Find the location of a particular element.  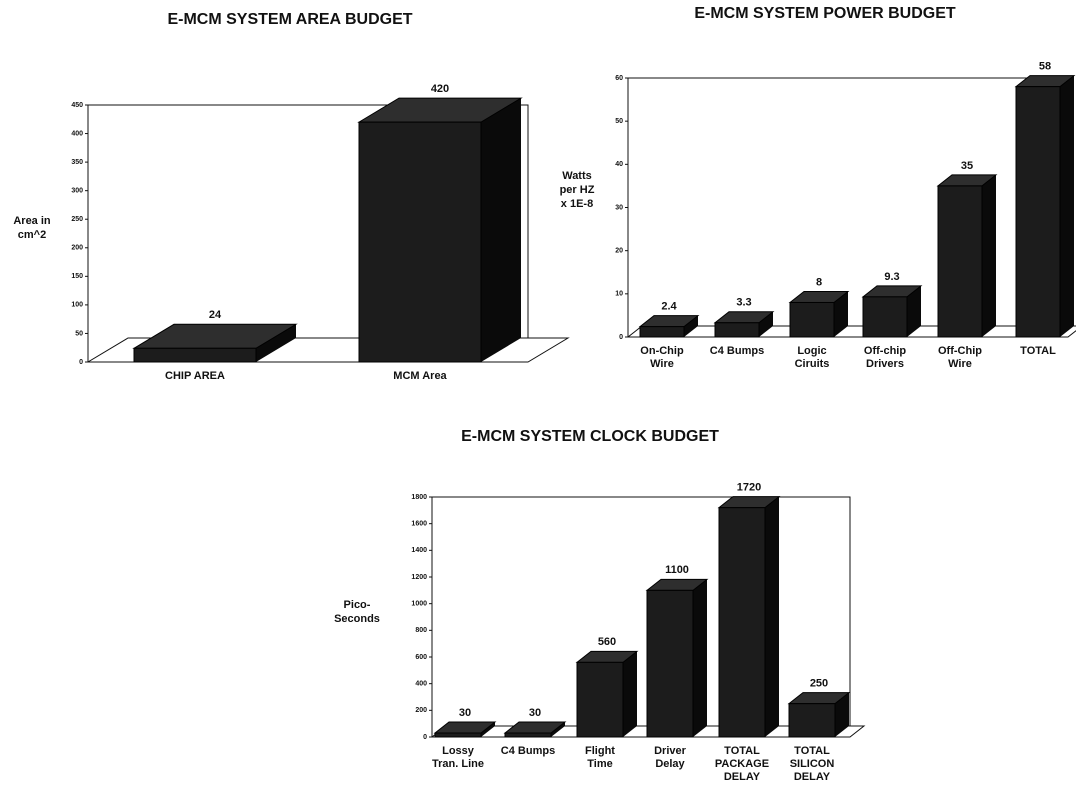

y-tick-label: 1000 is located at coordinates (419, 604).